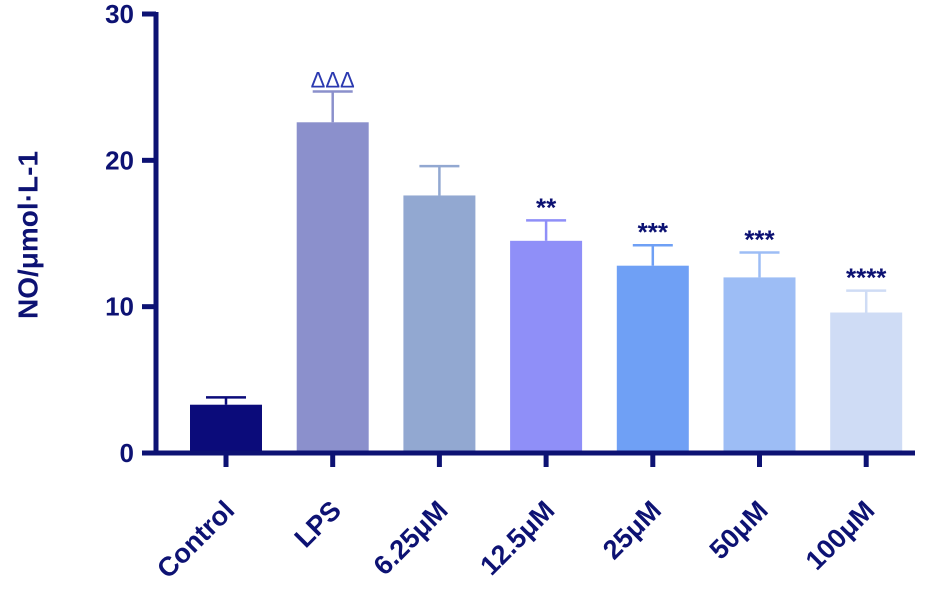  What do you see at coordinates (653, 232) in the screenshot?
I see `significance-label-4: ***` at bounding box center [653, 232].